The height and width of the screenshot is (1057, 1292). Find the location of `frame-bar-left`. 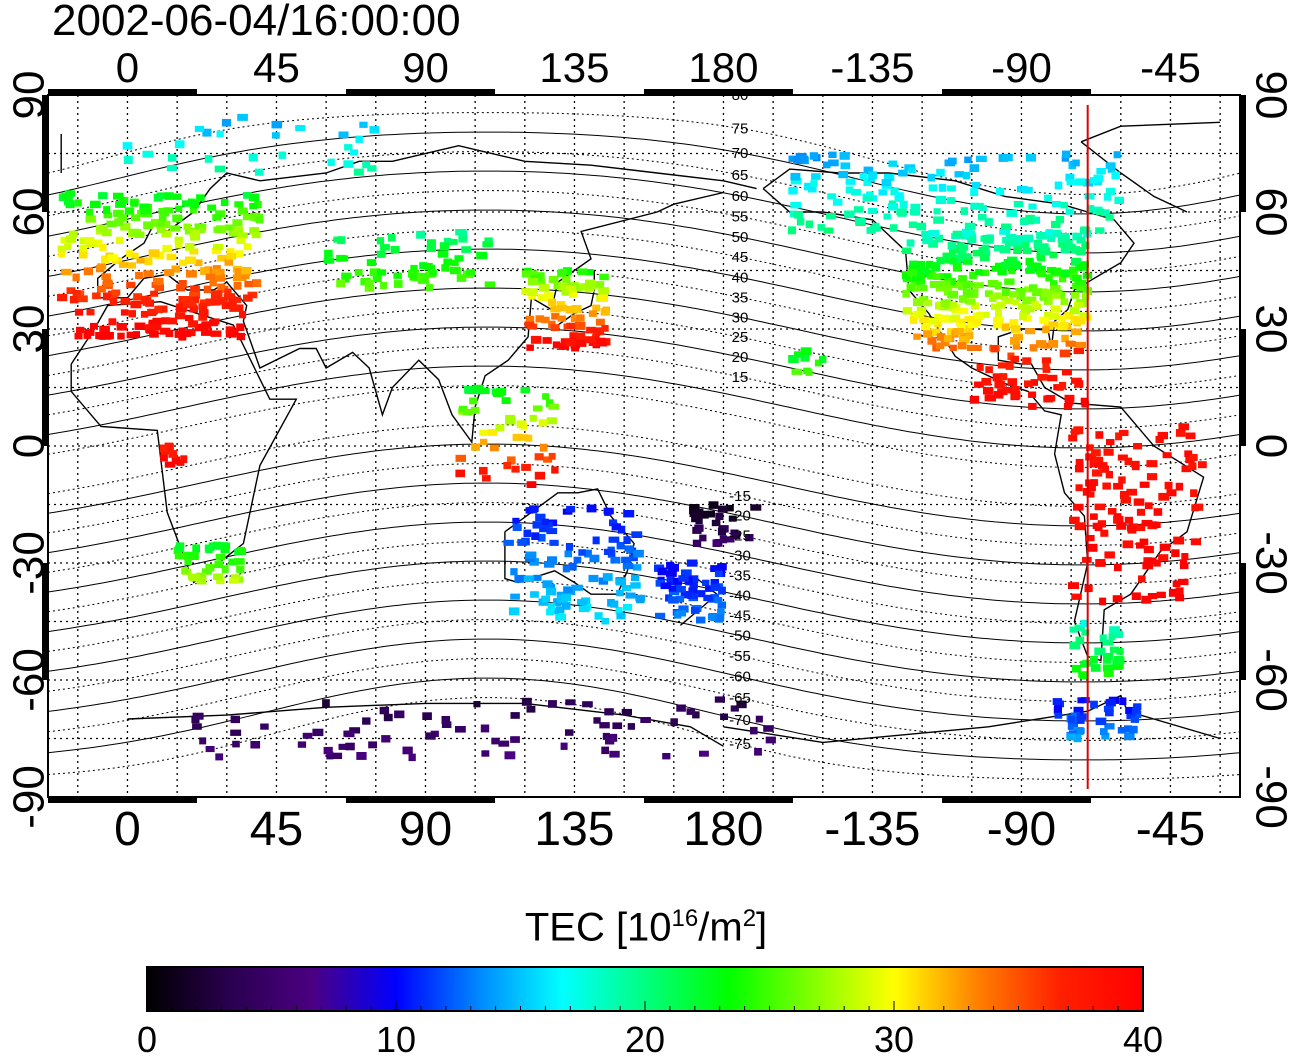

frame-bar-left is located at coordinates (45, 387).